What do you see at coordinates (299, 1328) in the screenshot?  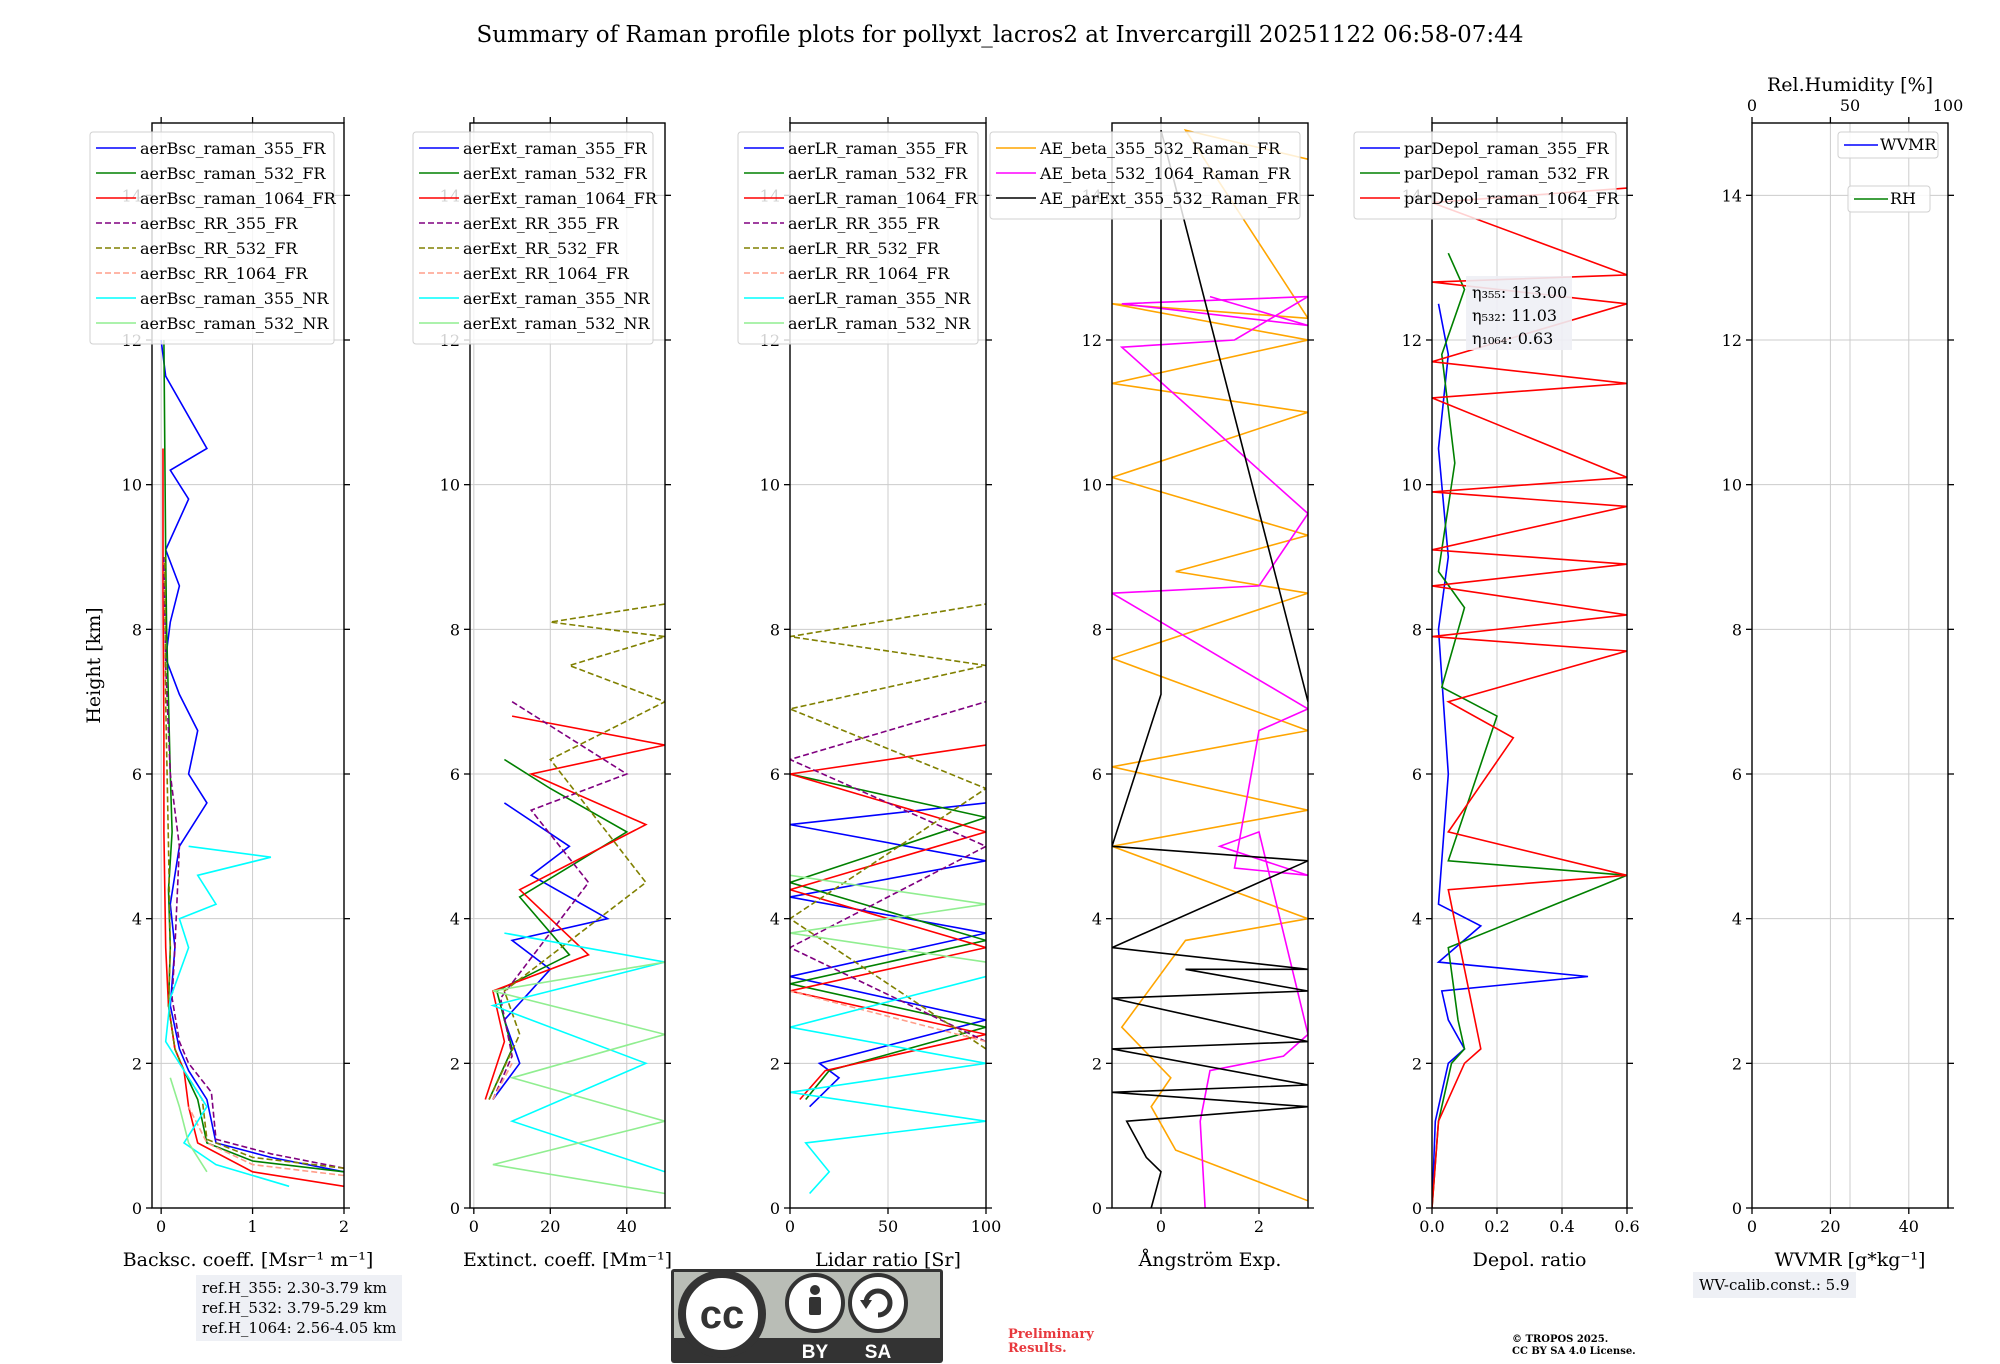 I see `ref-height-1064: ref.H_1064: 2.56-4.05 km` at bounding box center [299, 1328].